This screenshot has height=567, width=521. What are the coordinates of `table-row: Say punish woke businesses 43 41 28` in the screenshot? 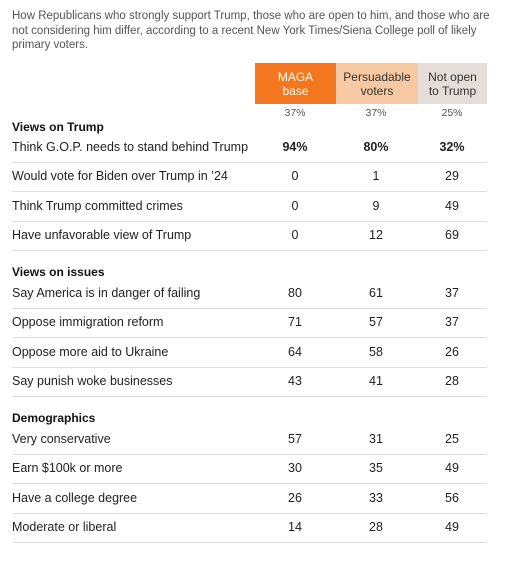 It's located at (249, 382).